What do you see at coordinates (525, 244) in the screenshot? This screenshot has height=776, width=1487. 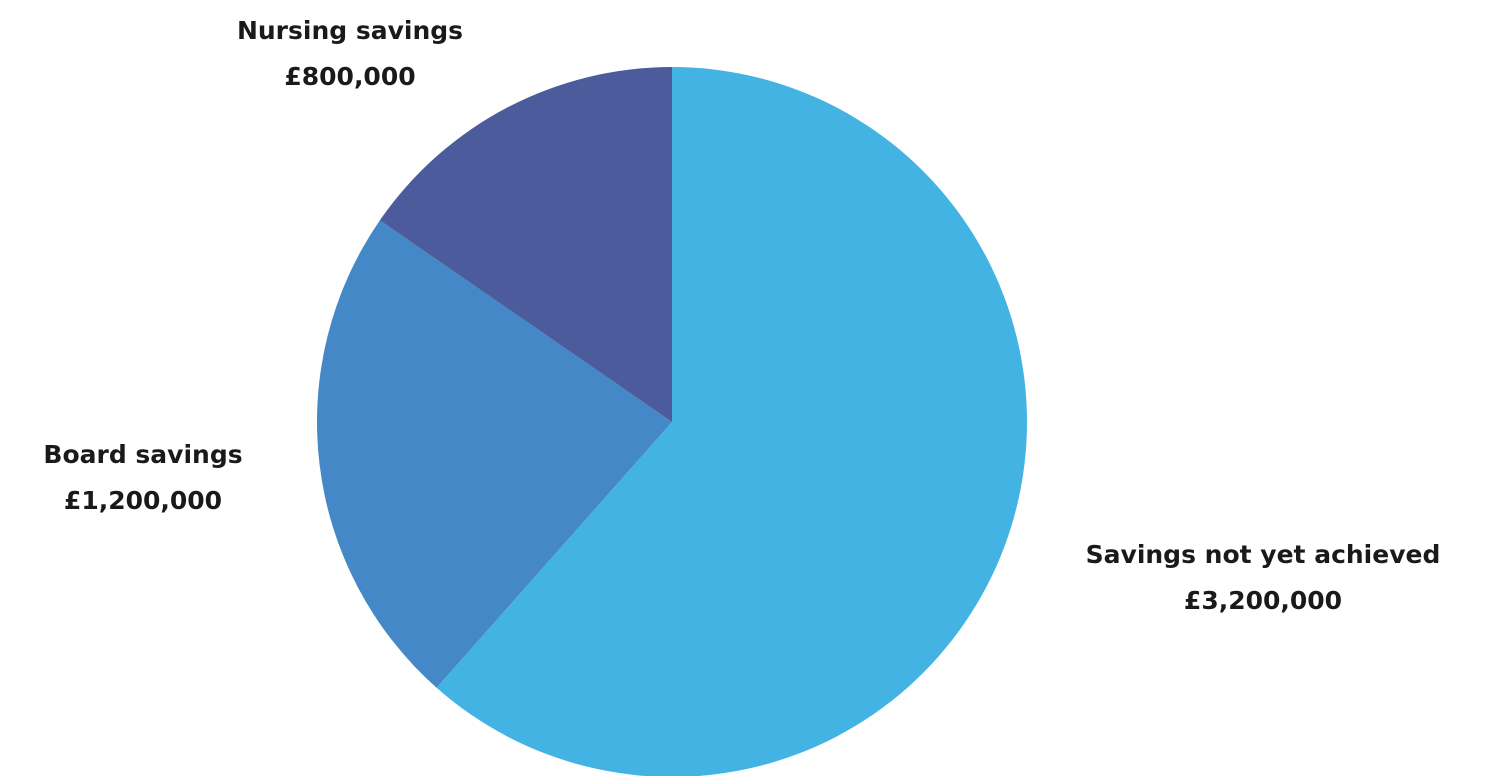 I see `pie-slice-nursing-savings` at bounding box center [525, 244].